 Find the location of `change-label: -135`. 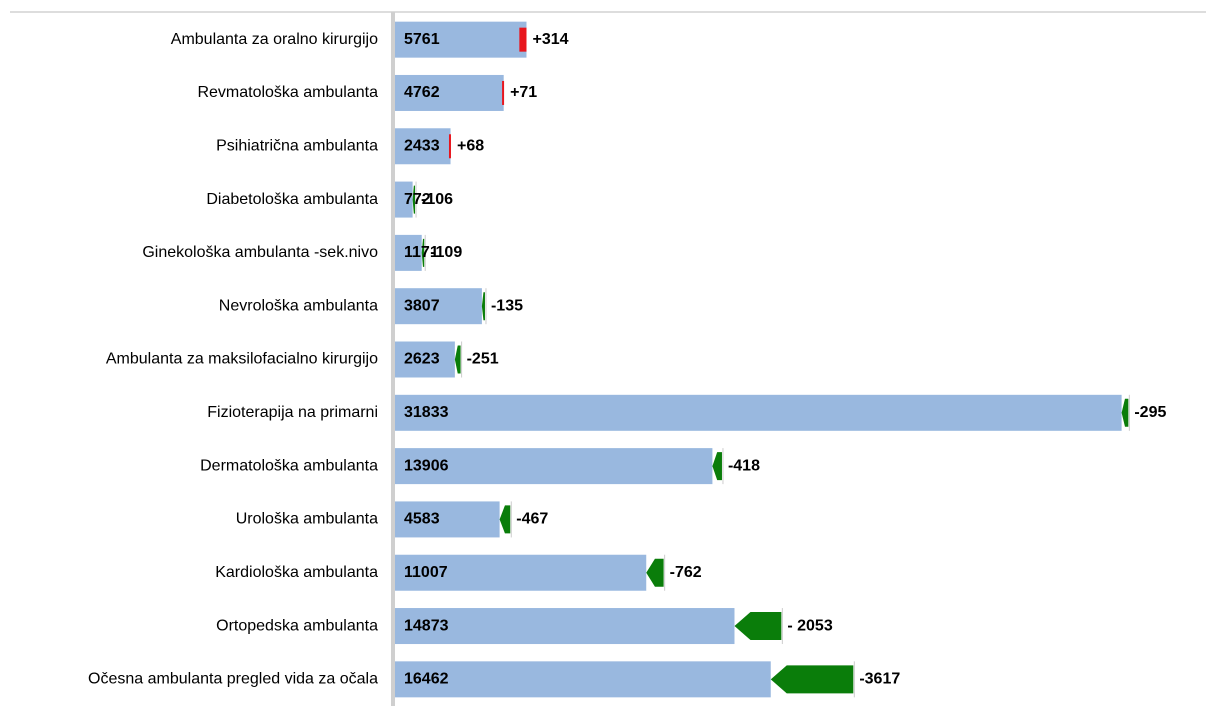

change-label: -135 is located at coordinates (507, 305).